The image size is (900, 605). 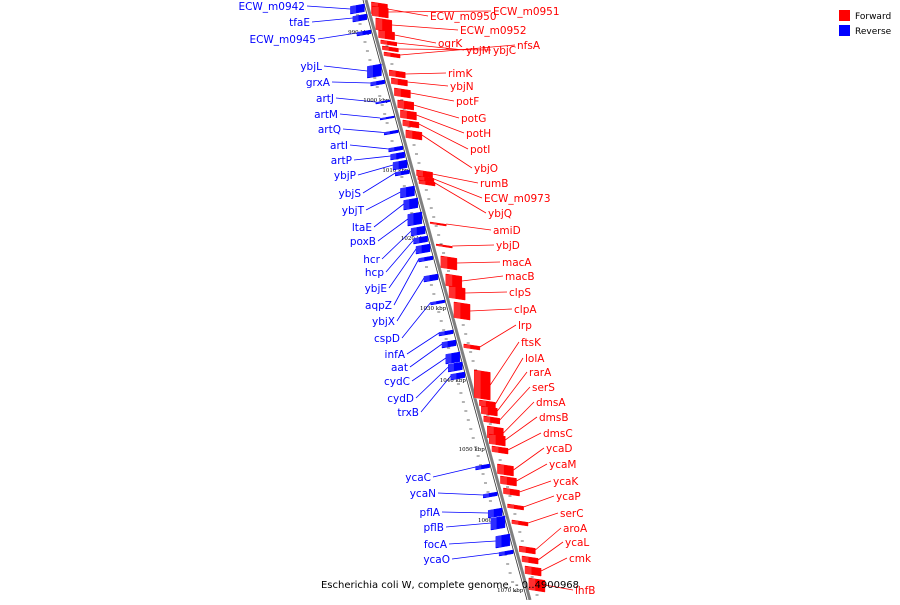 I want to click on reverse-gene-label: hcr, so click(x=371, y=260).